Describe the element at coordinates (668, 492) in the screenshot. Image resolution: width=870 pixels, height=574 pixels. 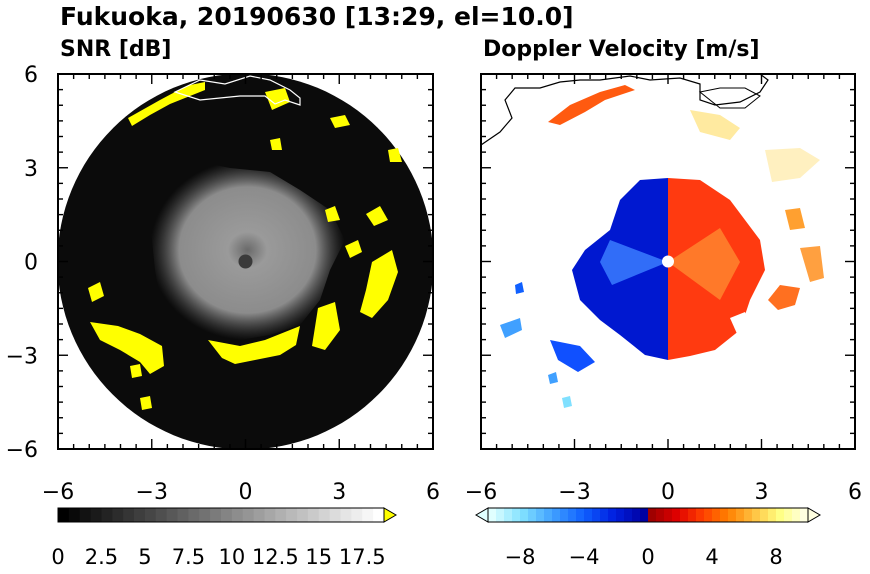
I see `doppler-x-tick-label: 0` at that location.